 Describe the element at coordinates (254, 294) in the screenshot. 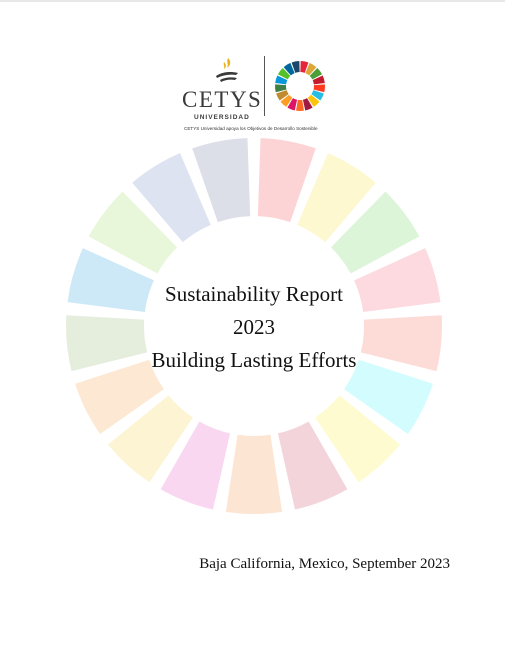

I see `report-title: Sustainability Report` at that location.